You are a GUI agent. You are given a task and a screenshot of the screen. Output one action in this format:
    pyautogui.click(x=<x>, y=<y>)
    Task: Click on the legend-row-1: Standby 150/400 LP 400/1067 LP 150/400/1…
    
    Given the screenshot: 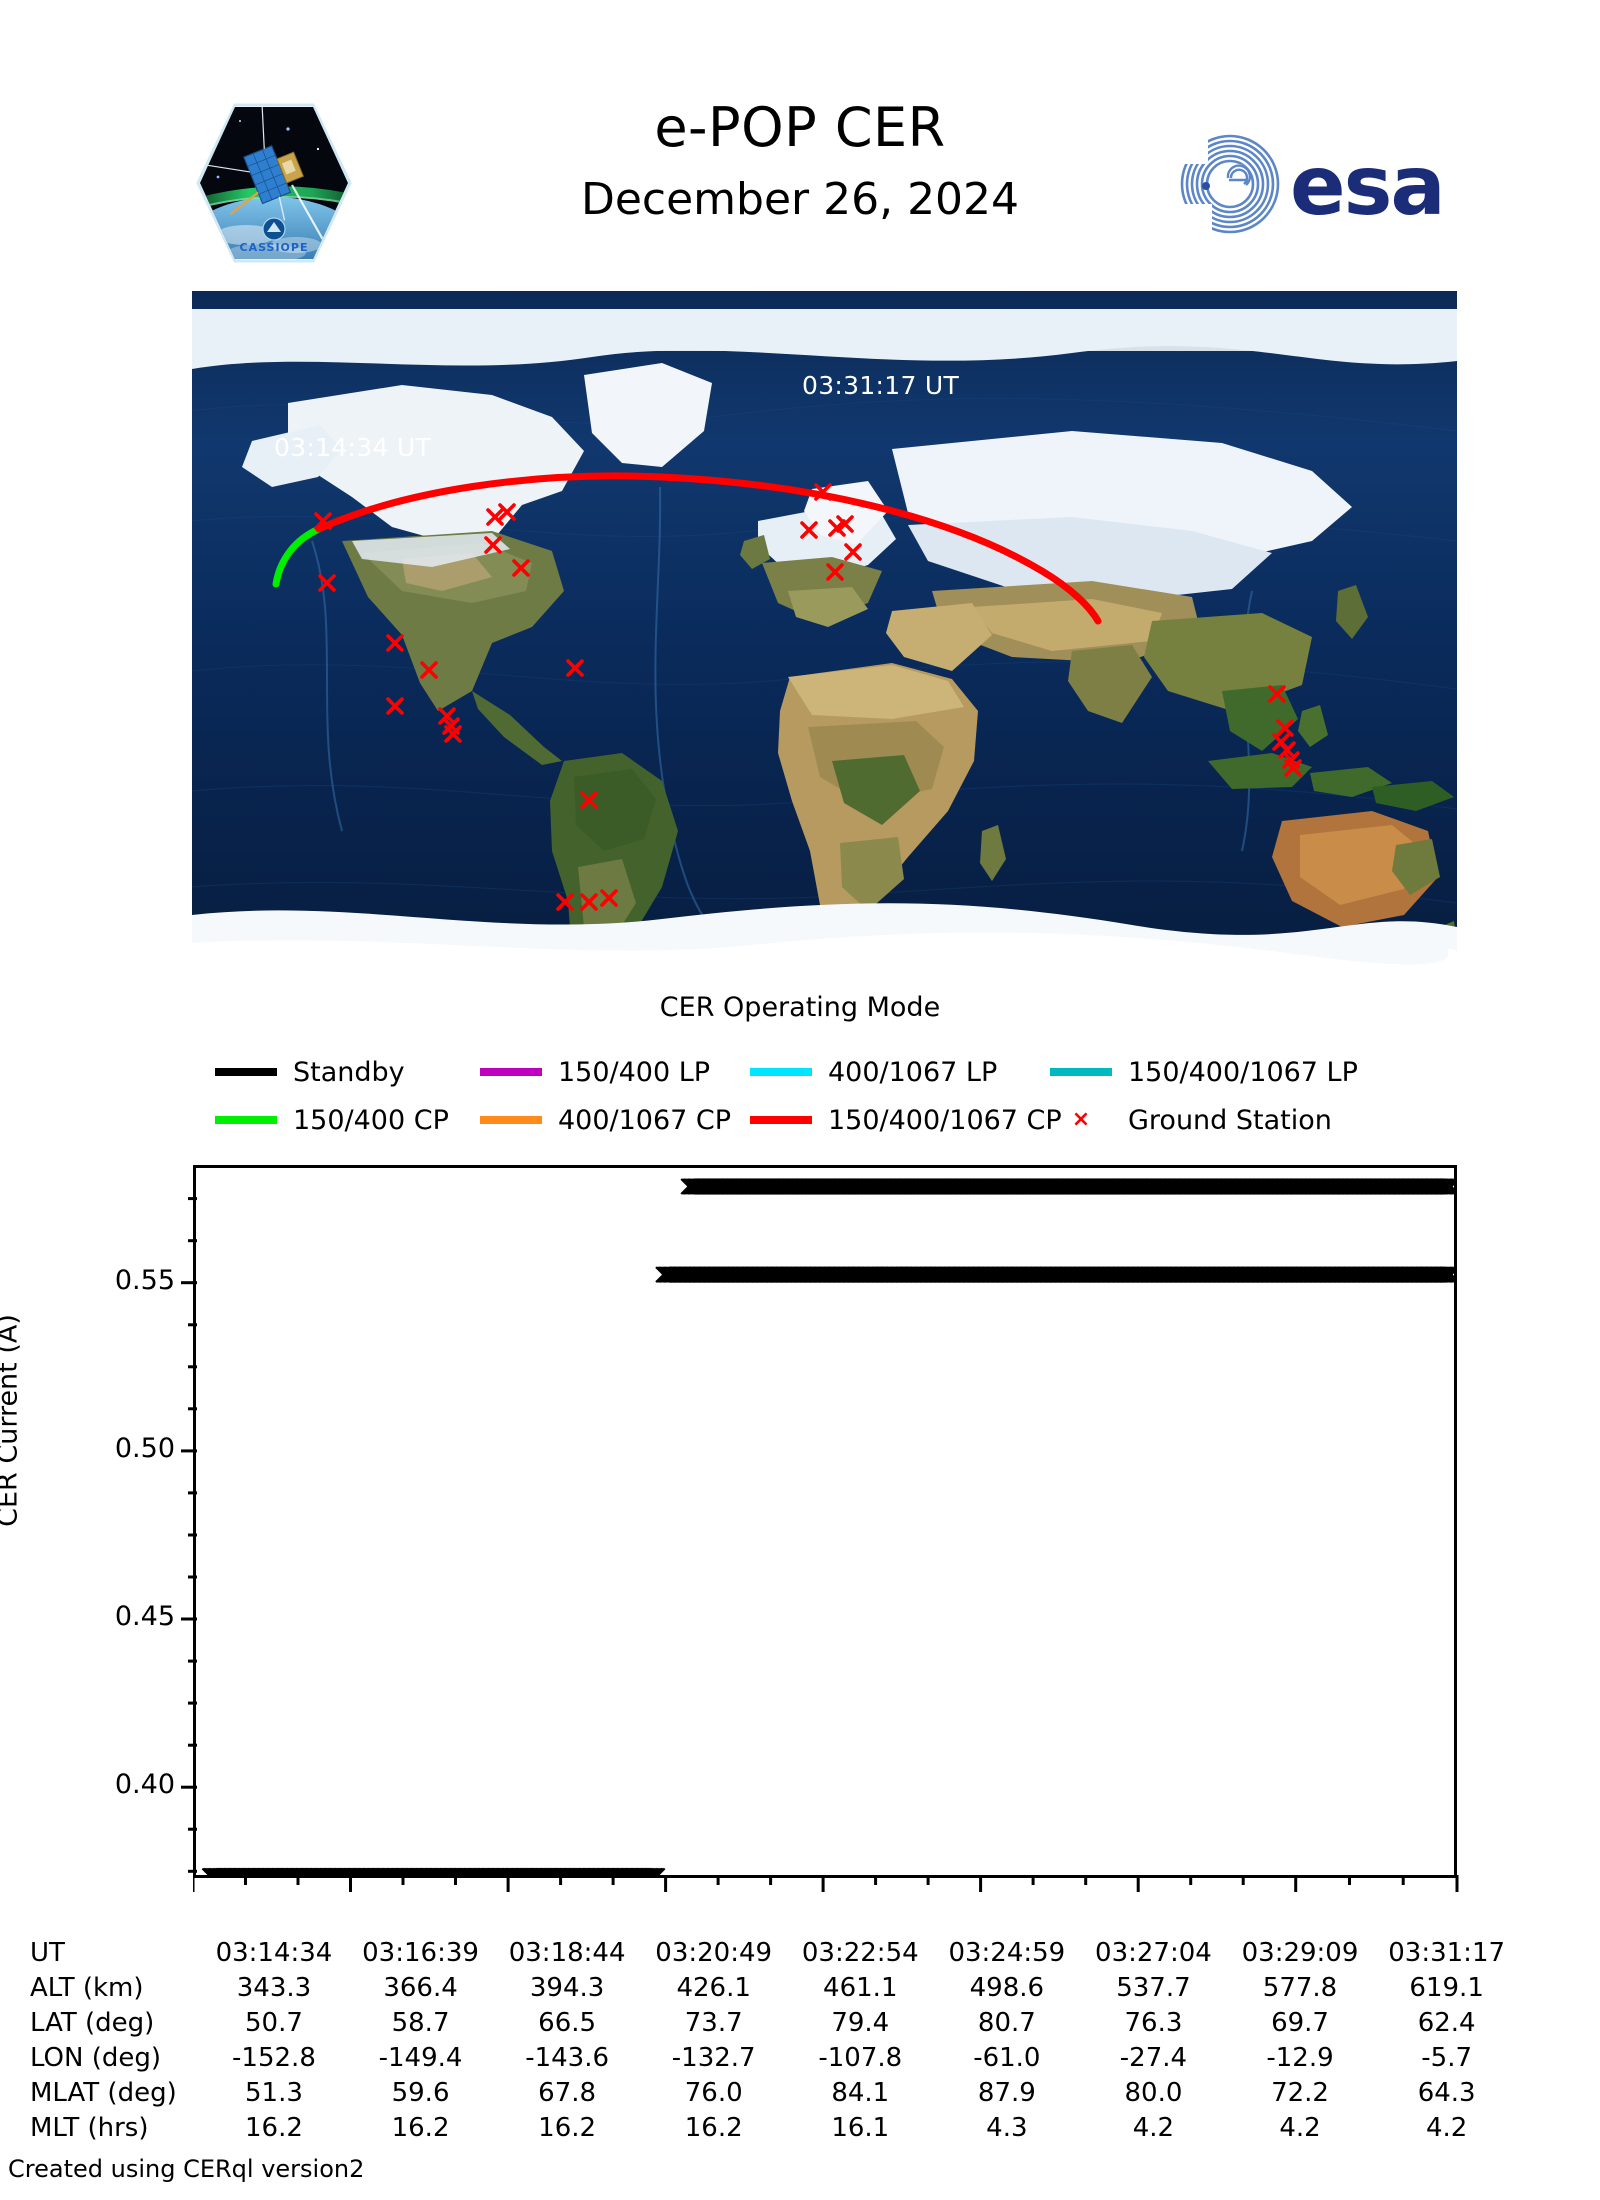 What is the action you would take?
    pyautogui.click(x=830, y=1072)
    